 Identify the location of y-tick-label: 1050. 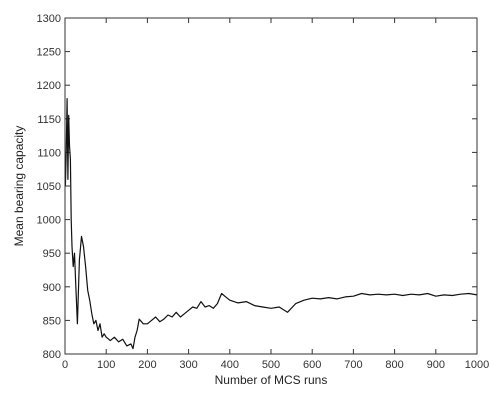
(49, 187).